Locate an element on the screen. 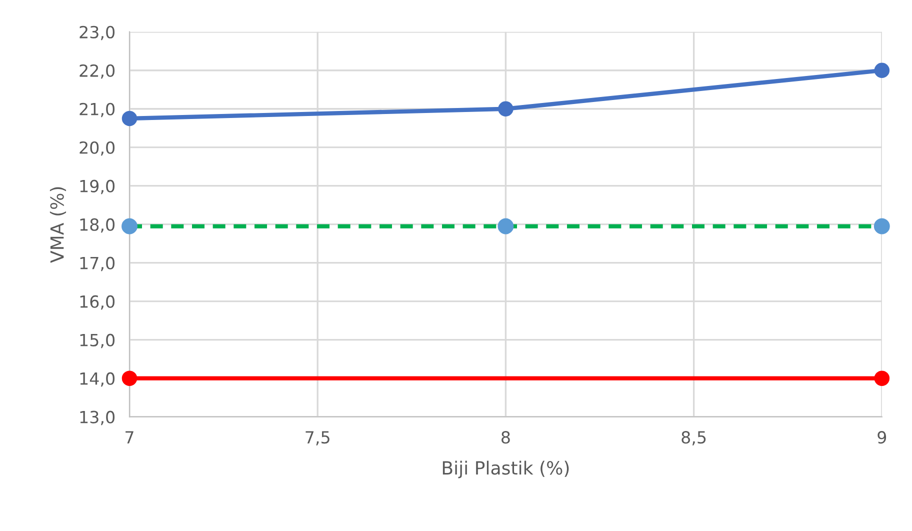 The height and width of the screenshot is (531, 912). x-tick-label: 8,5 is located at coordinates (694, 438).